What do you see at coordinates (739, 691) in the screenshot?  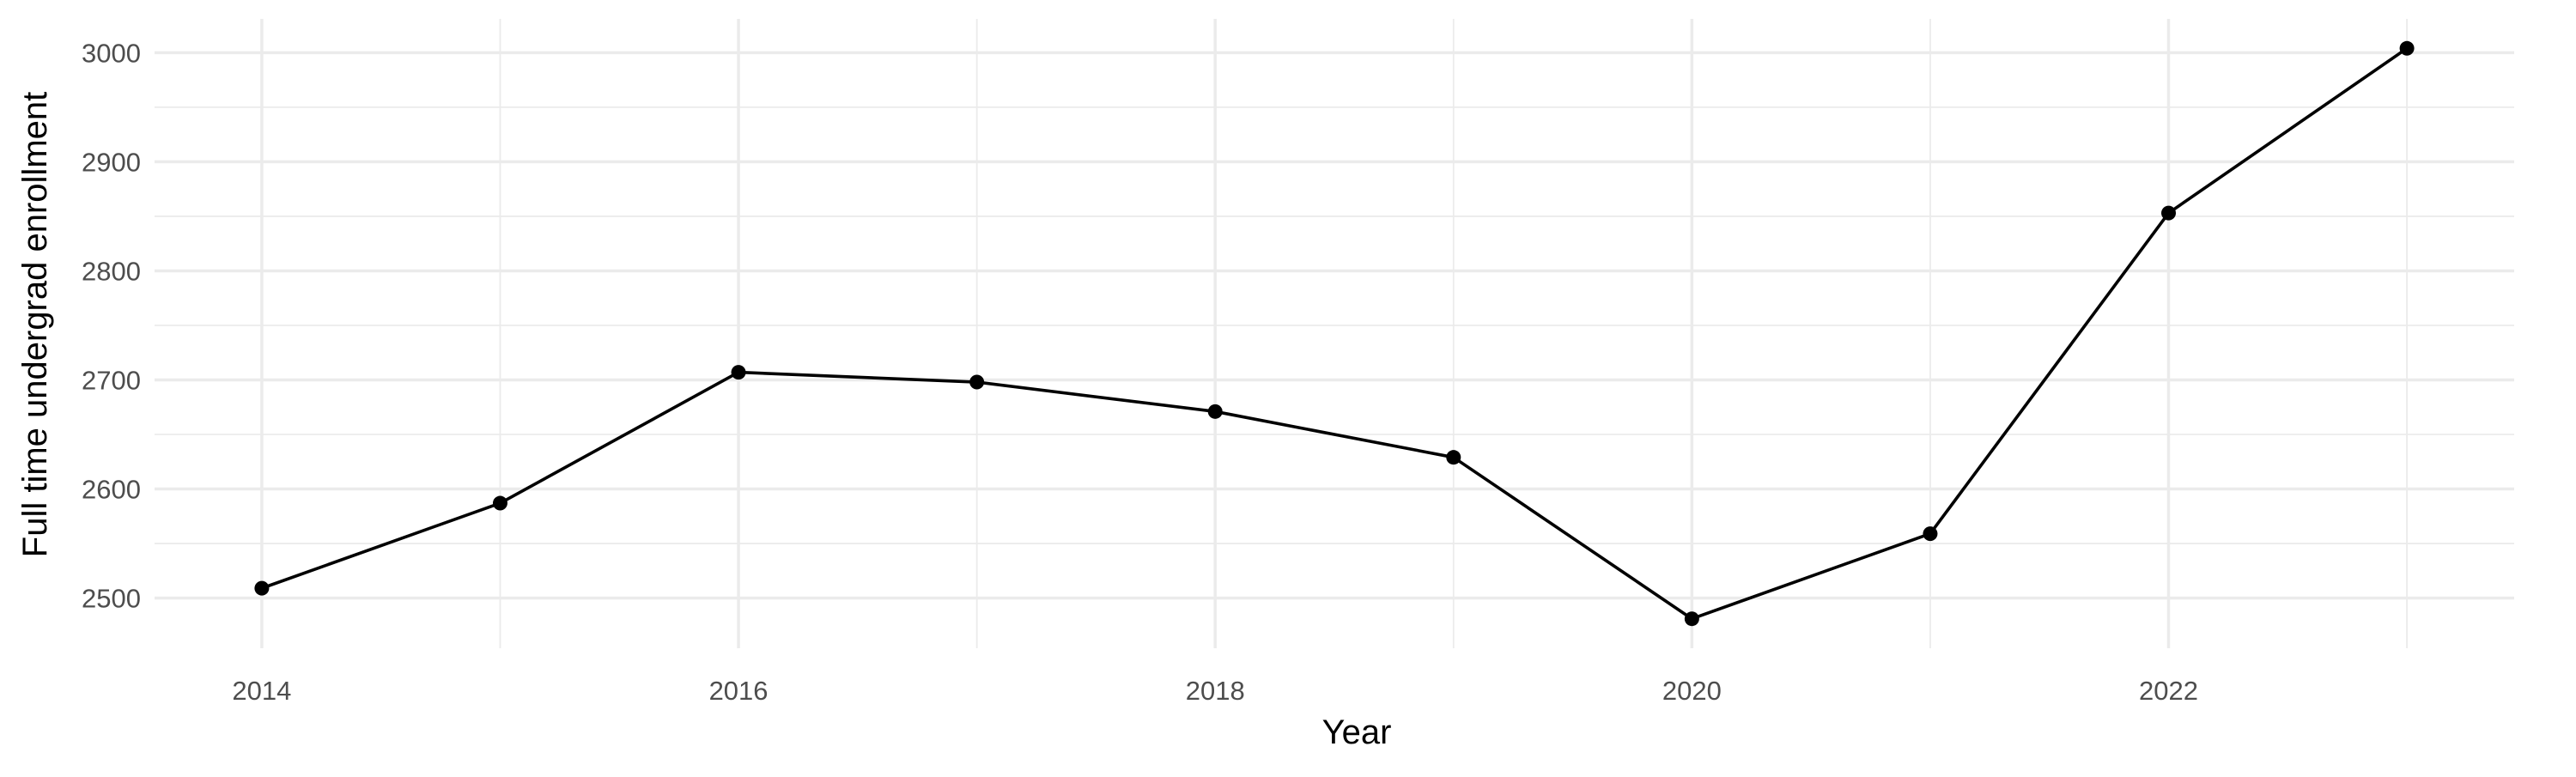 I see `x-tick-label: 2016` at bounding box center [739, 691].